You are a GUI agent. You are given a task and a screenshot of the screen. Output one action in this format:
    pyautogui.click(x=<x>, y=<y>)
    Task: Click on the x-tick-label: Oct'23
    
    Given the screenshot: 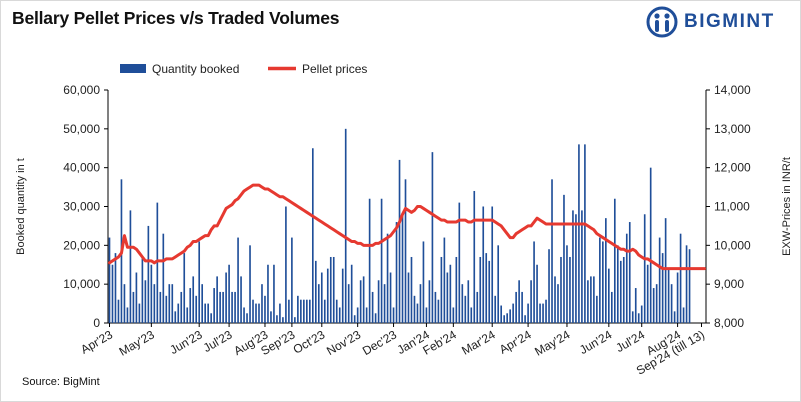 What is the action you would take?
    pyautogui.click(x=309, y=341)
    